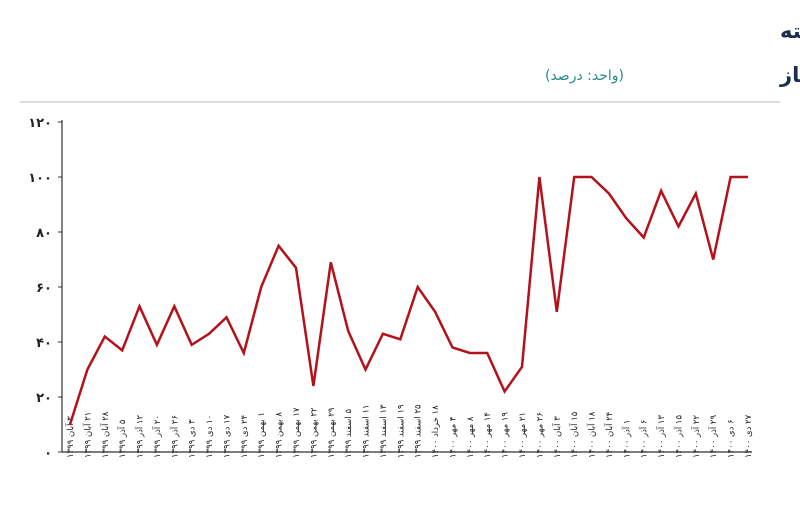 The height and width of the screenshot is (513, 800). Describe the element at coordinates (157, 436) in the screenshot. I see `x-tick-label: ۲۰ آذر ۱۳۹۹` at that location.